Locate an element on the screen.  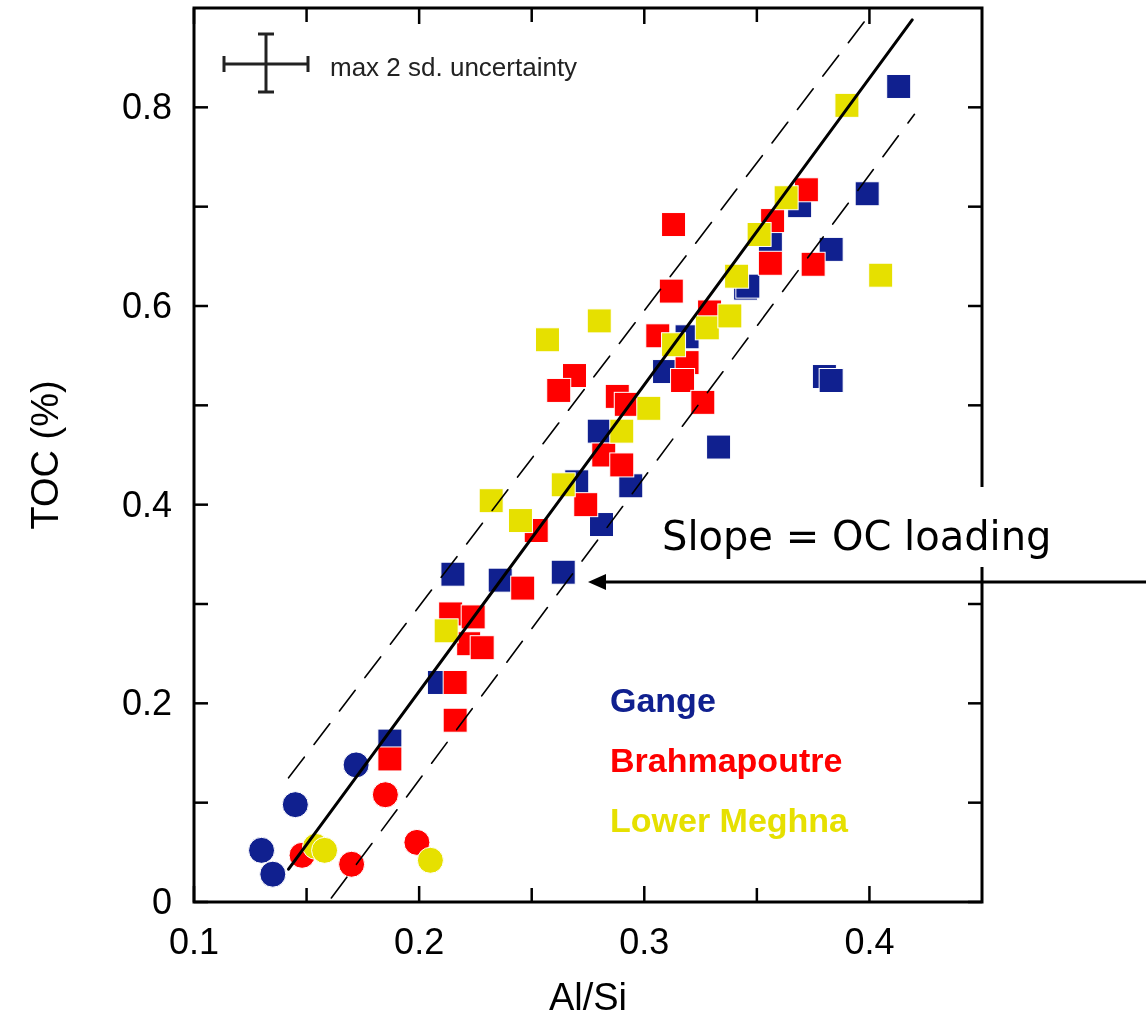
text: Lower Meghna is located at coordinates (730, 820).